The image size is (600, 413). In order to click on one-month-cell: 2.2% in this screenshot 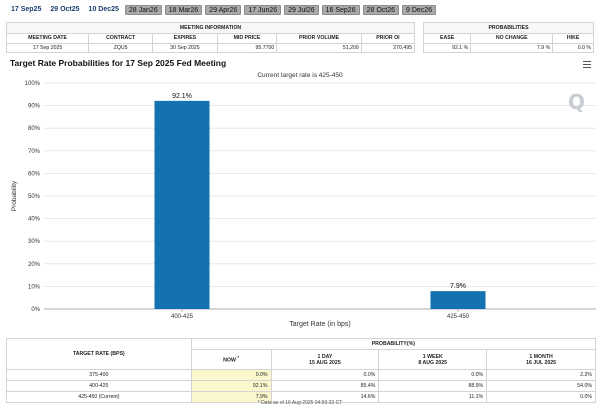, I will do `click(541, 375)`.